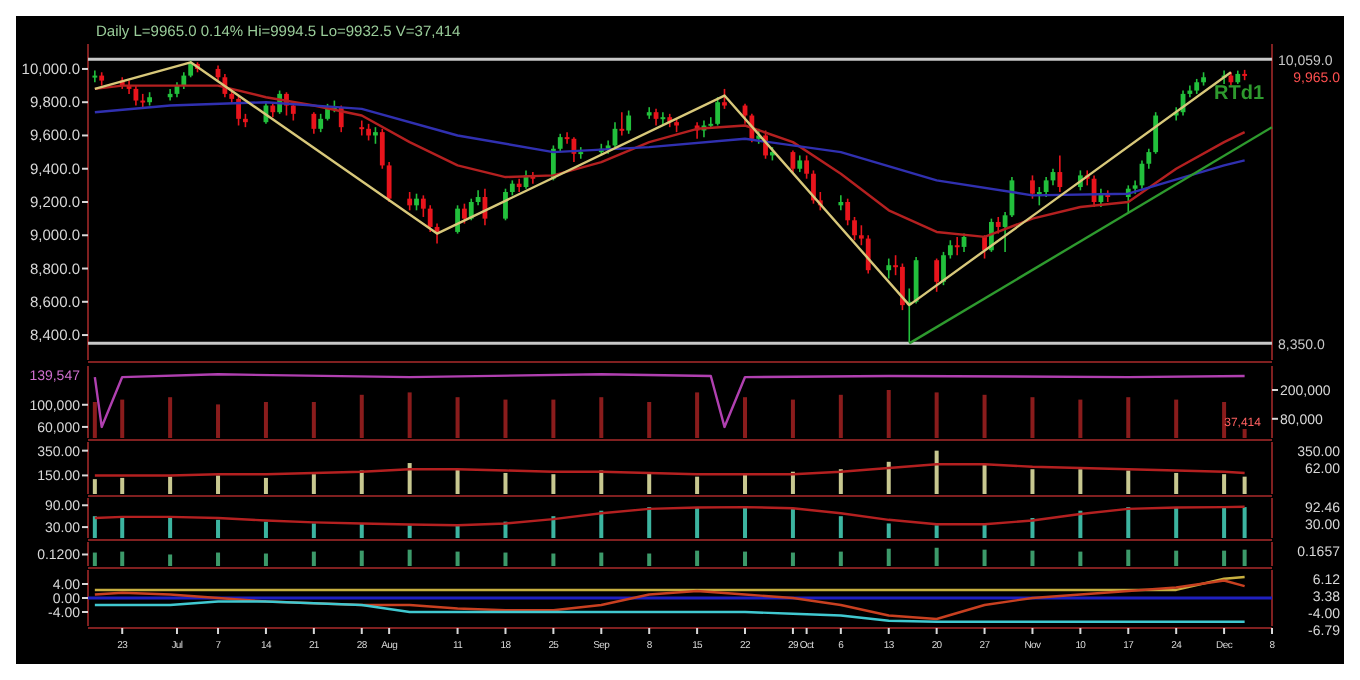  What do you see at coordinates (1239, 94) in the screenshot?
I see `series-label: RTd1` at bounding box center [1239, 94].